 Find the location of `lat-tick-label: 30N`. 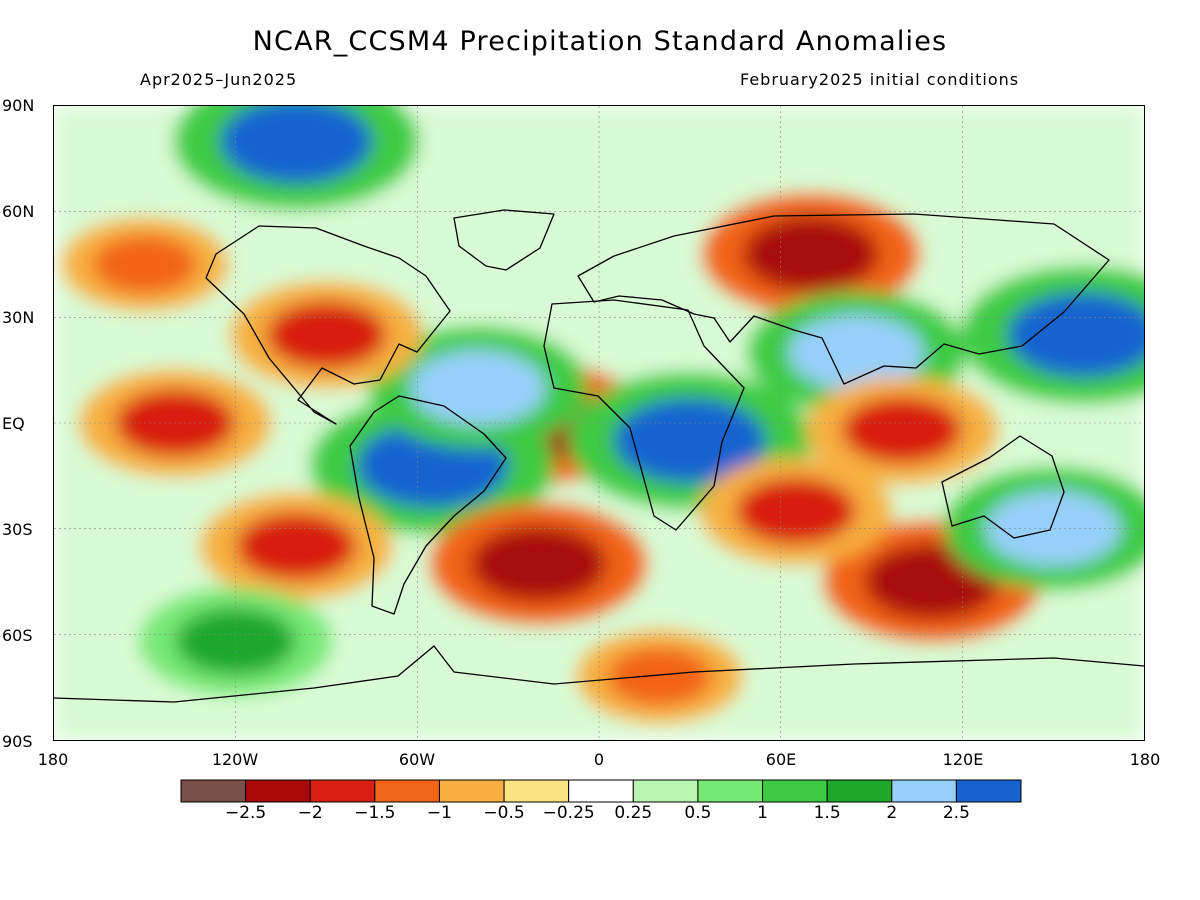

lat-tick-label: 30N is located at coordinates (18, 317).